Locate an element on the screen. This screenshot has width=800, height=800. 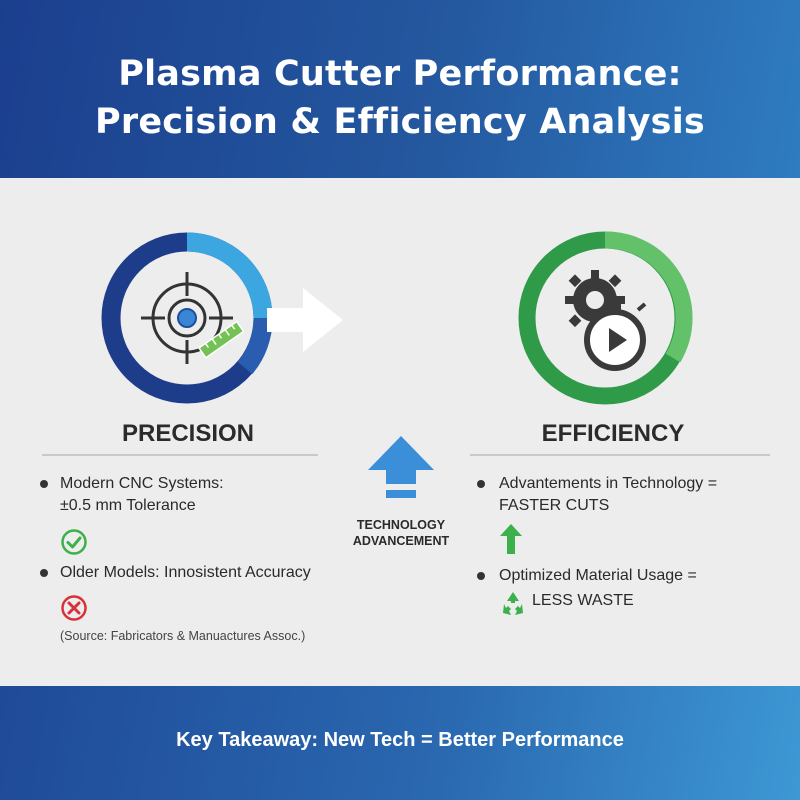
efficiency-ring-light is located at coordinates (648, 297).